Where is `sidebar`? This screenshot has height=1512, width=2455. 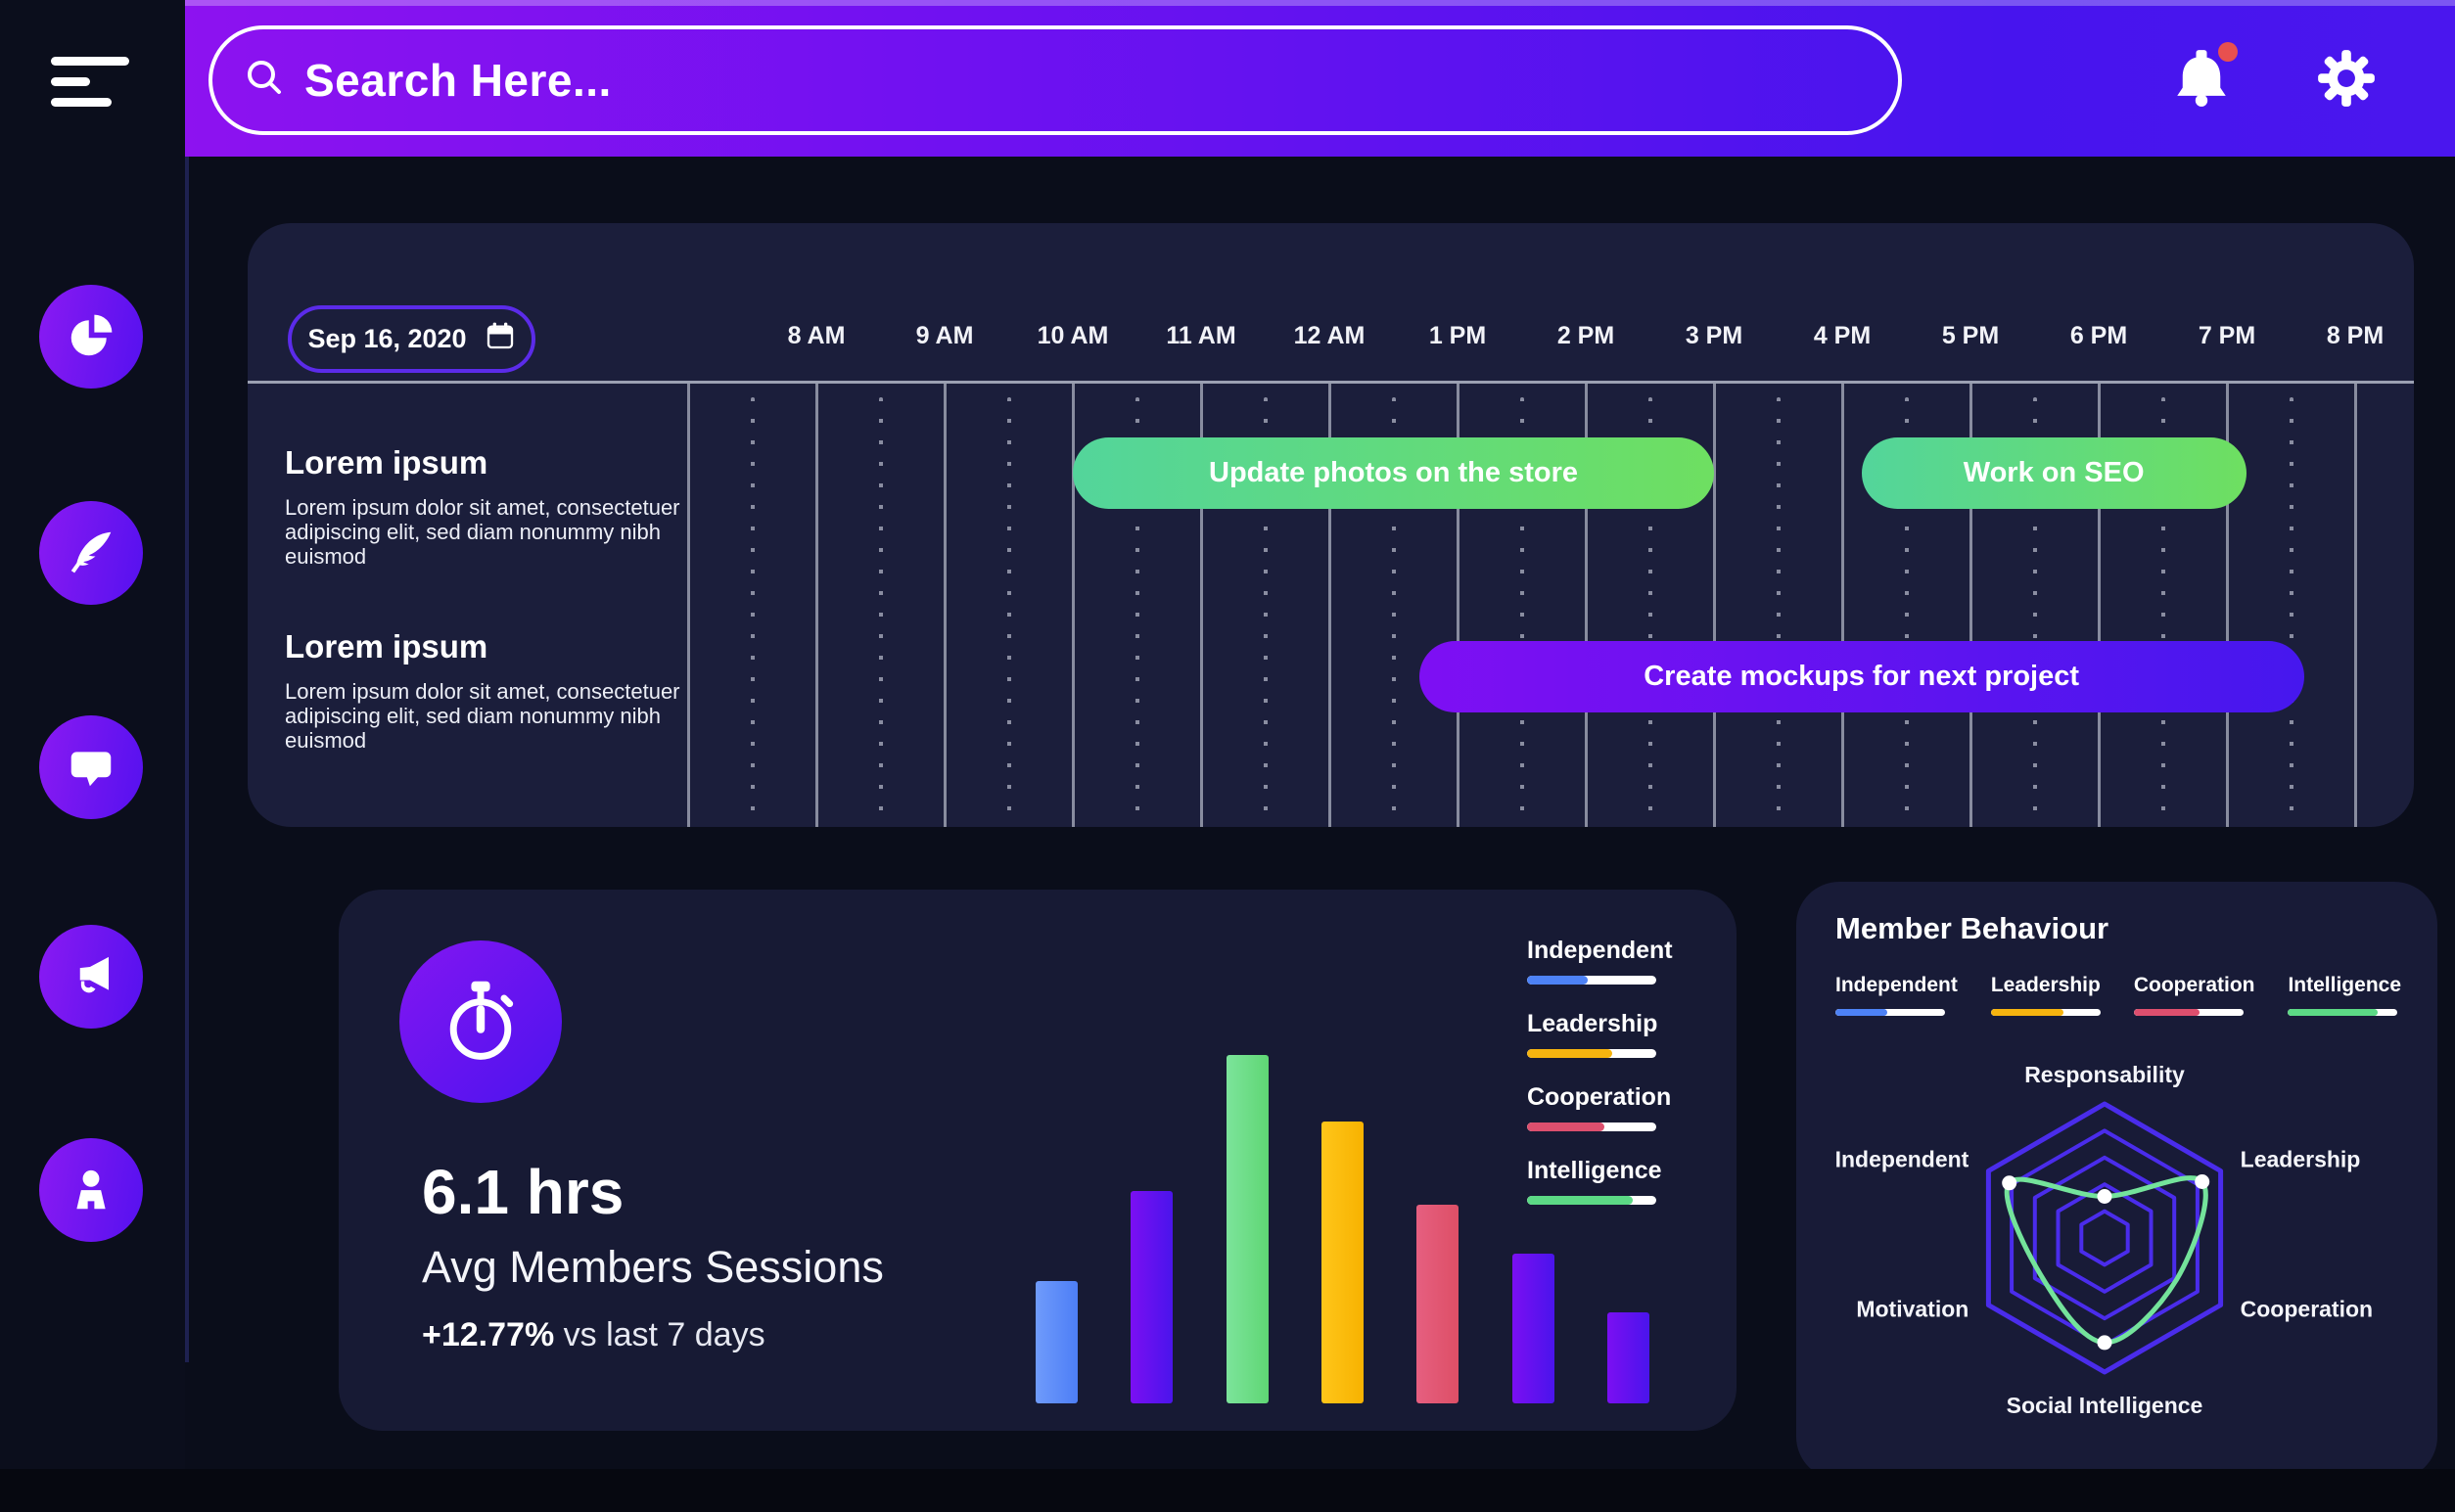 sidebar is located at coordinates (92, 756).